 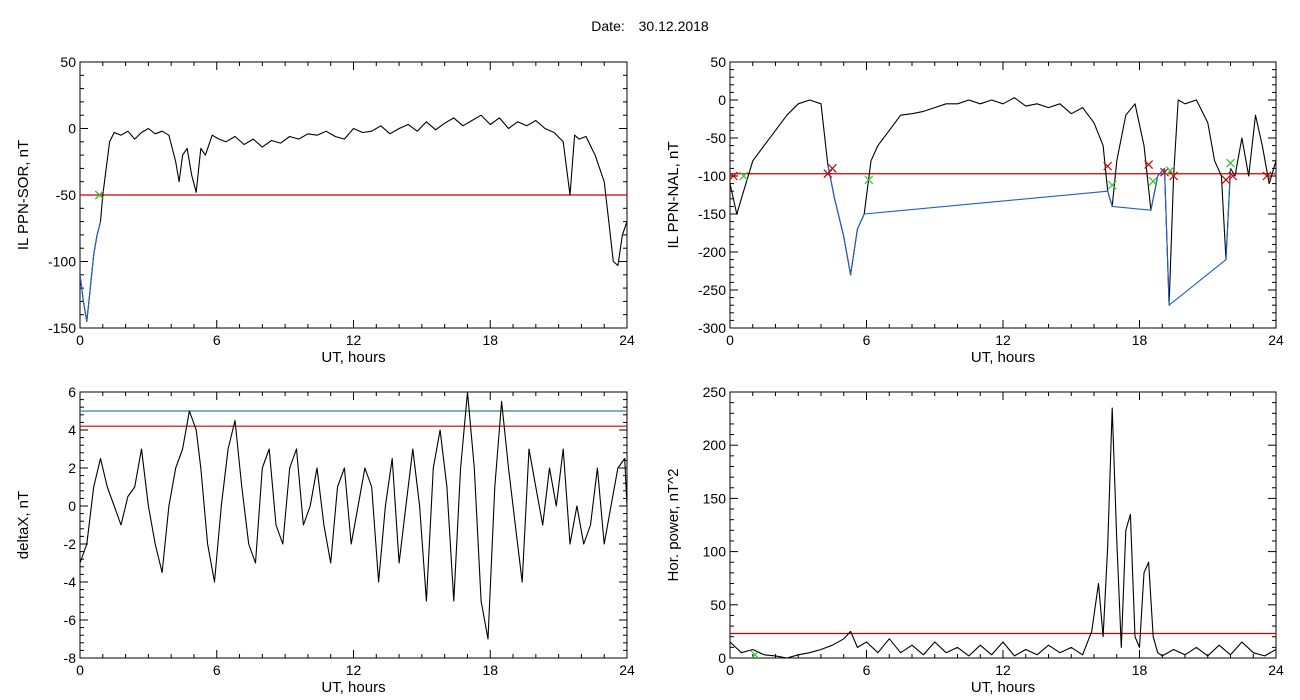 What do you see at coordinates (712, 252) in the screenshot?
I see `y-tick-label: -200` at bounding box center [712, 252].